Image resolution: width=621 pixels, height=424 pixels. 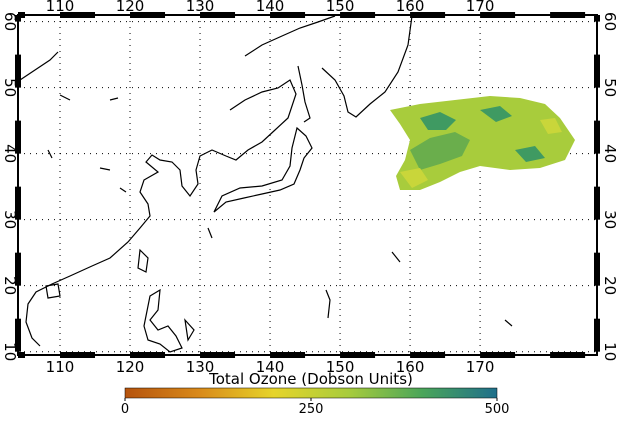 What do you see at coordinates (410, 367) in the screenshot?
I see `lon-label-bottom: 160` at bounding box center [410, 367].